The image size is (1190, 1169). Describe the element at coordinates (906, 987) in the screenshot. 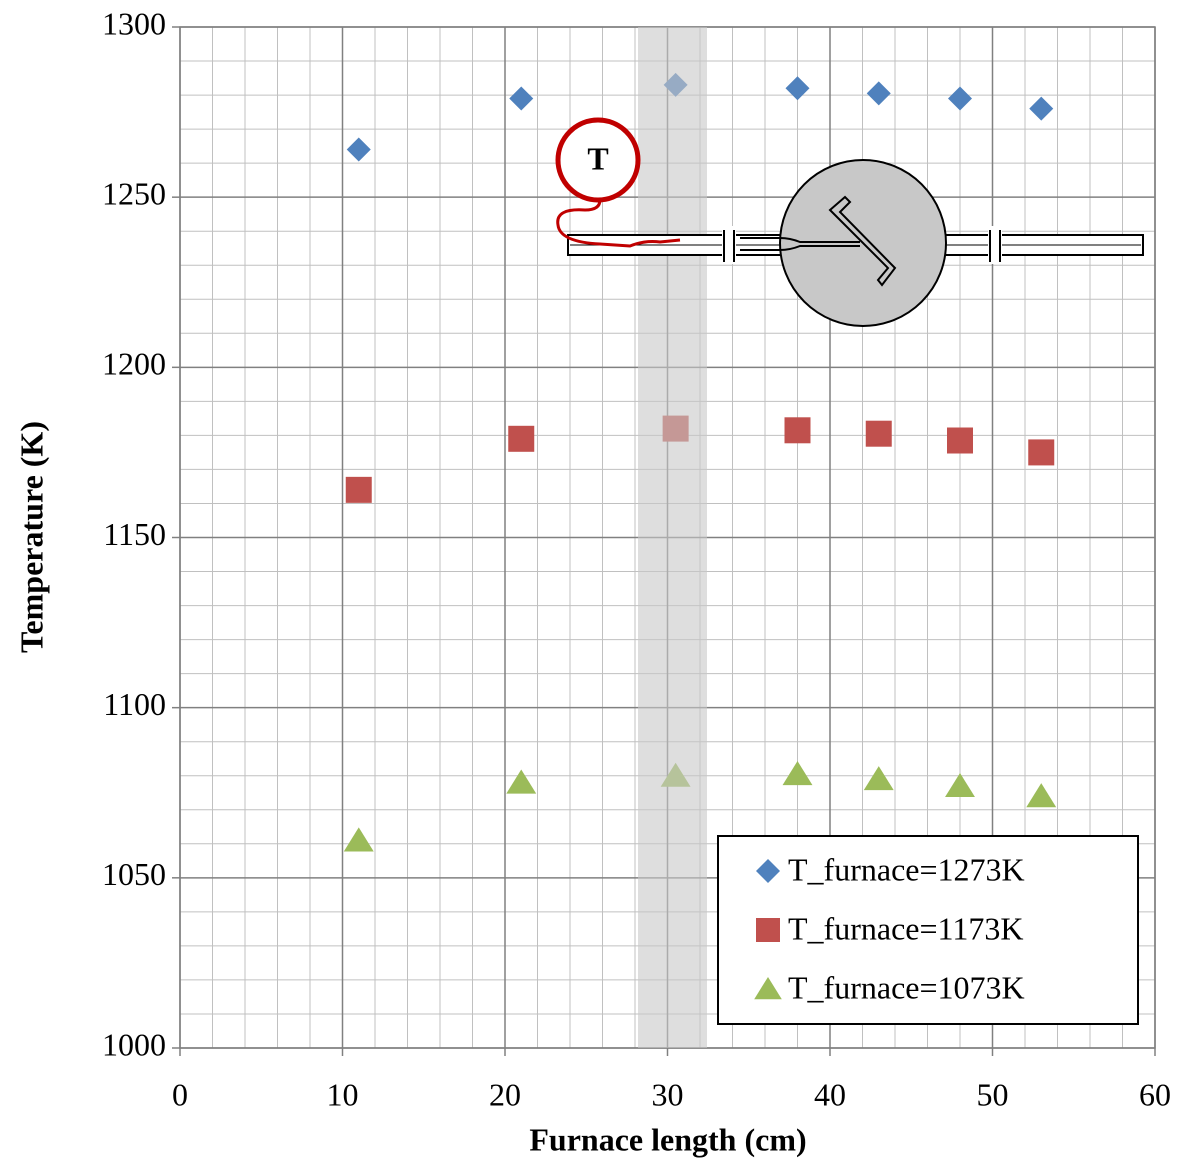

I see `legend-label: T_furnace=1073K` at that location.